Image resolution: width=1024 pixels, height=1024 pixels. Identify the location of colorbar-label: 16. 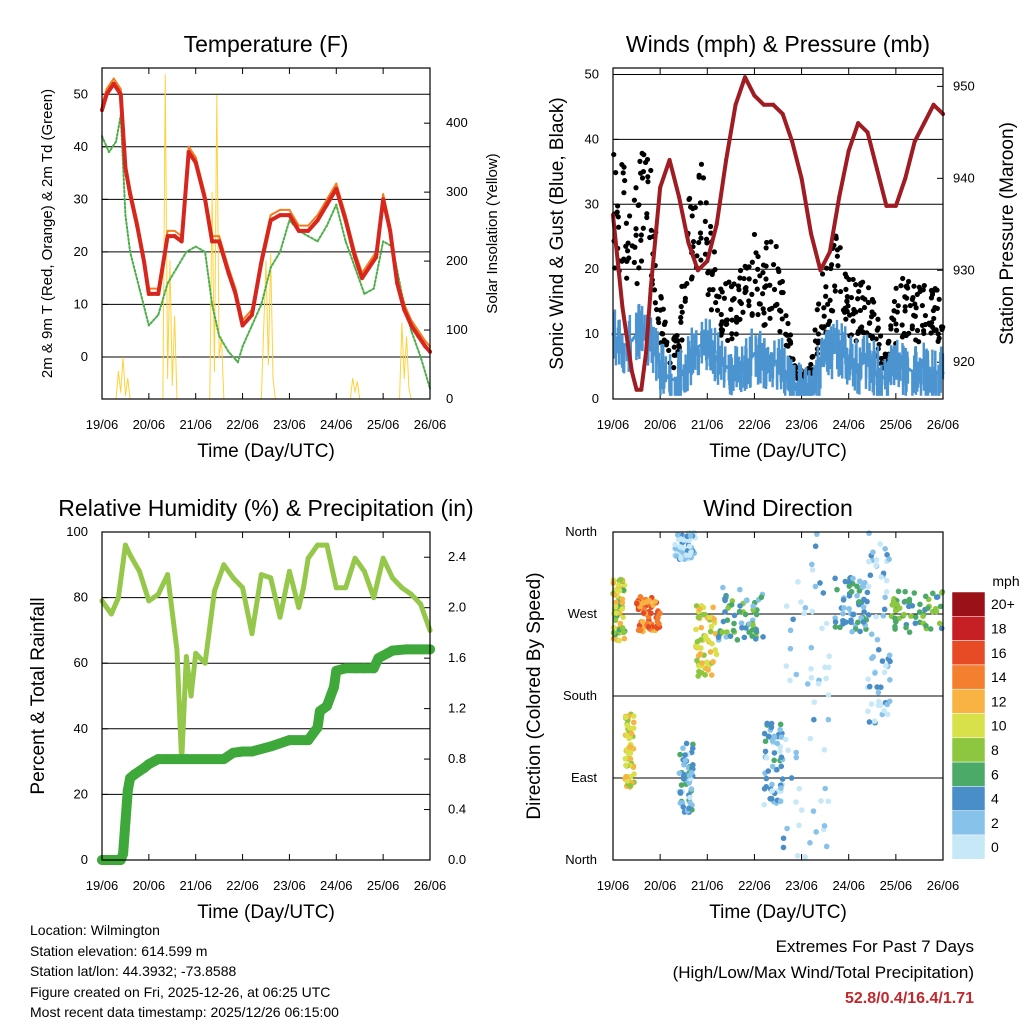
(999, 653).